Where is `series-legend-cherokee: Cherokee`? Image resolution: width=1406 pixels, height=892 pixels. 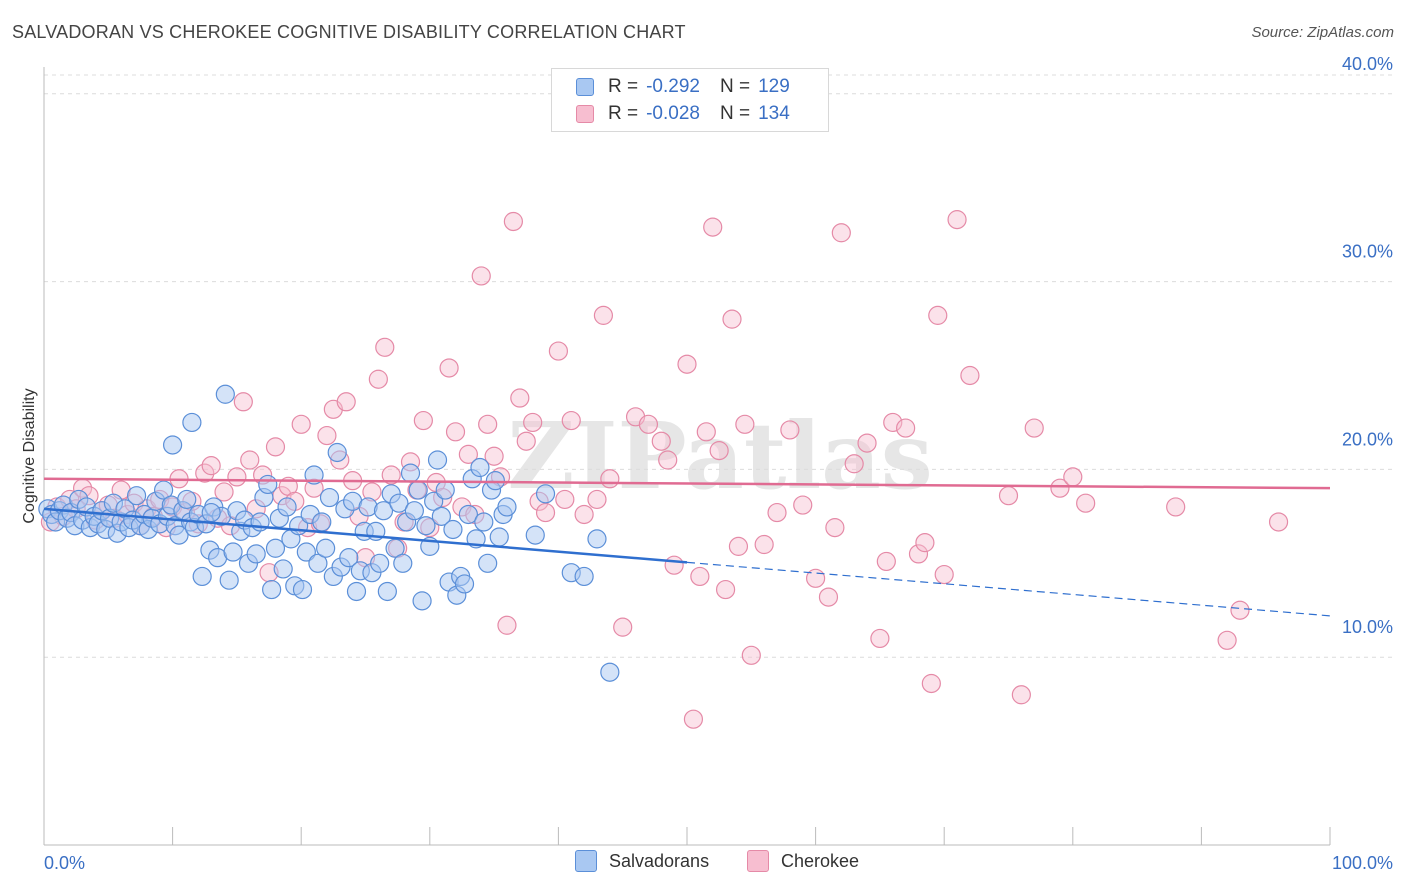 series-legend-cherokee: Cherokee is located at coordinates (803, 861).